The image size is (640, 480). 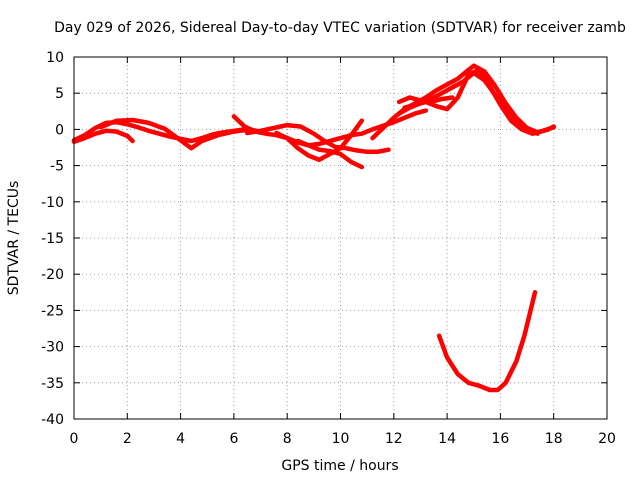 I want to click on x-tick-label: 16, so click(x=500, y=439).